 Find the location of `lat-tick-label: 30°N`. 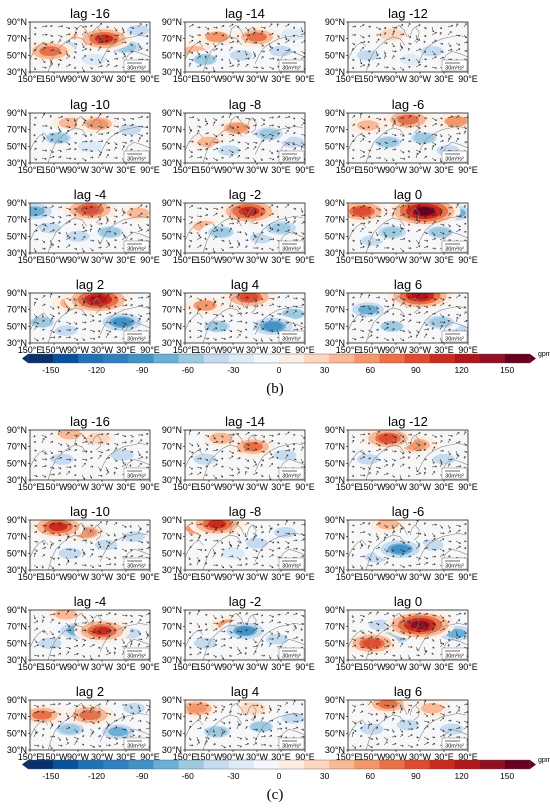

lat-tick-label: 30°N is located at coordinates (335, 750).